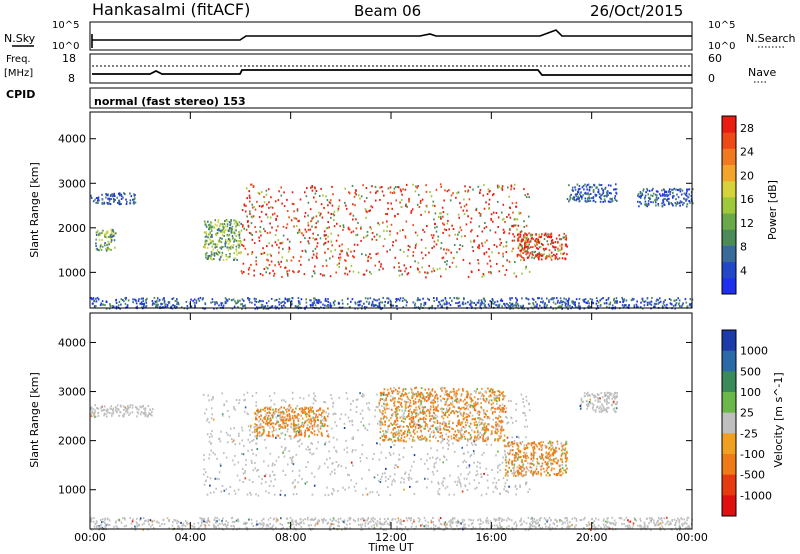  Describe the element at coordinates (636, 11) in the screenshot. I see `date-label: 26/Oct/2015` at that location.